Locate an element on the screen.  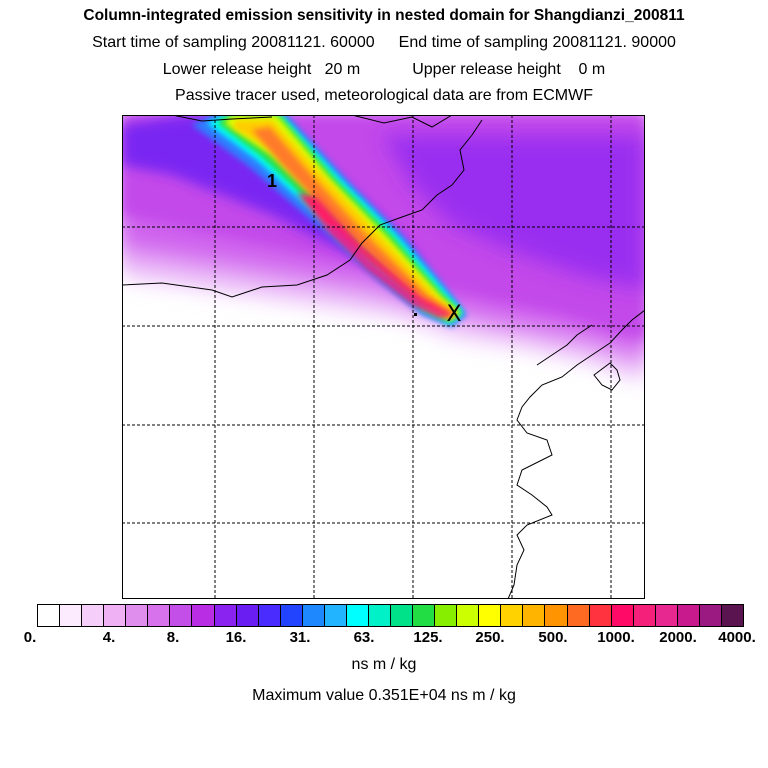
boundary-line-north is located at coordinates (312, 121).